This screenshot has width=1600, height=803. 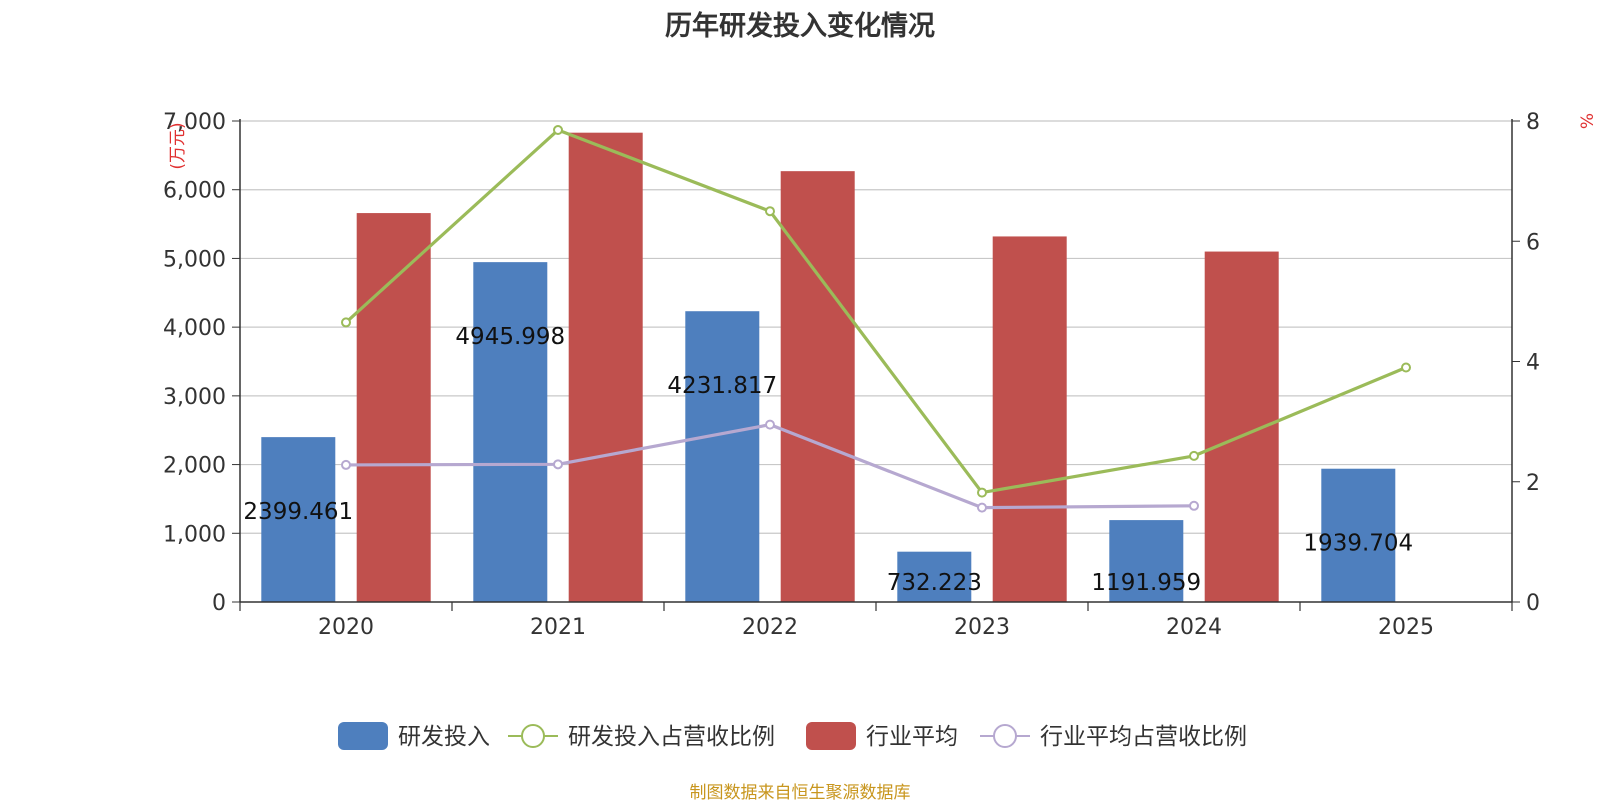 What do you see at coordinates (194, 122) in the screenshot?
I see `y-left-tick-label: 7,000` at bounding box center [194, 122].